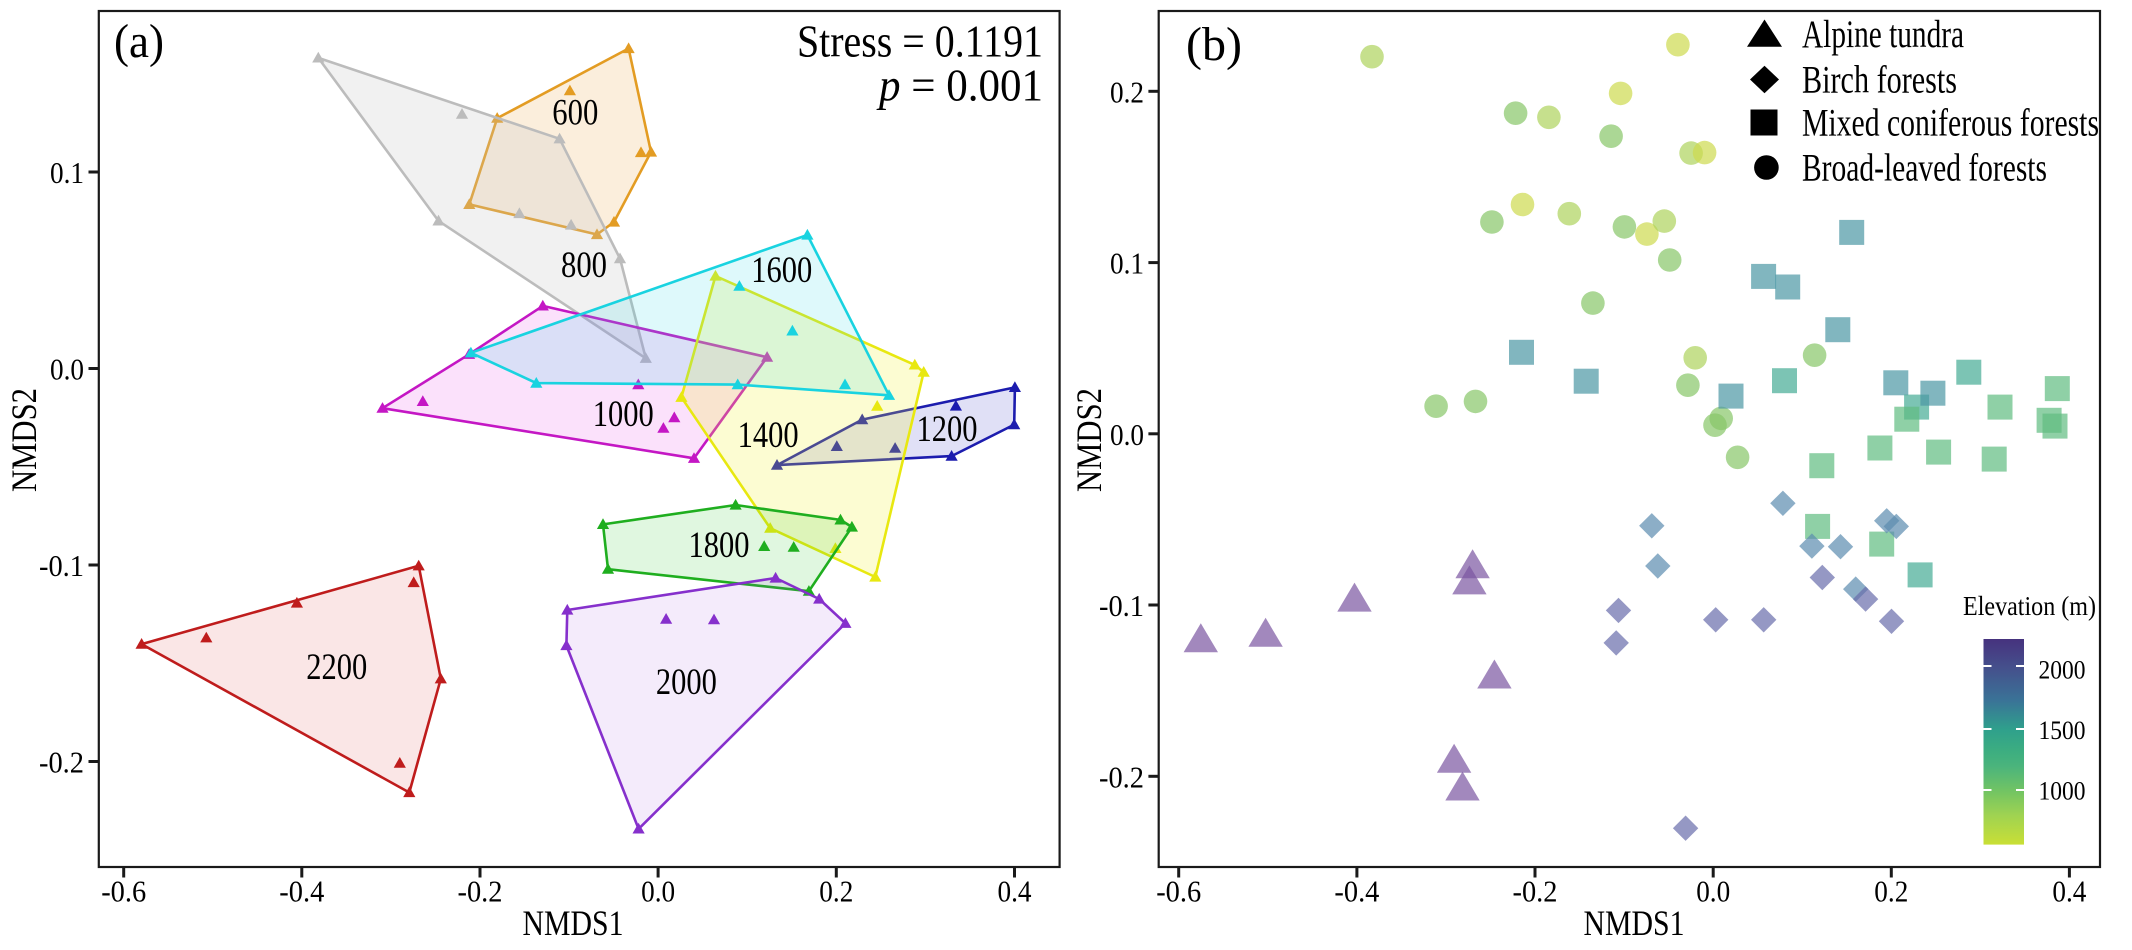 The image size is (2132, 950). What do you see at coordinates (139, 41) in the screenshot?
I see `svg-text: (a)` at bounding box center [139, 41].